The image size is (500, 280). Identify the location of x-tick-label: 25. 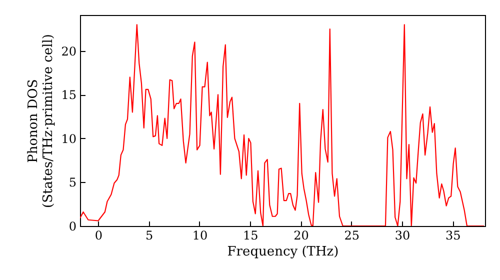
(352, 235).